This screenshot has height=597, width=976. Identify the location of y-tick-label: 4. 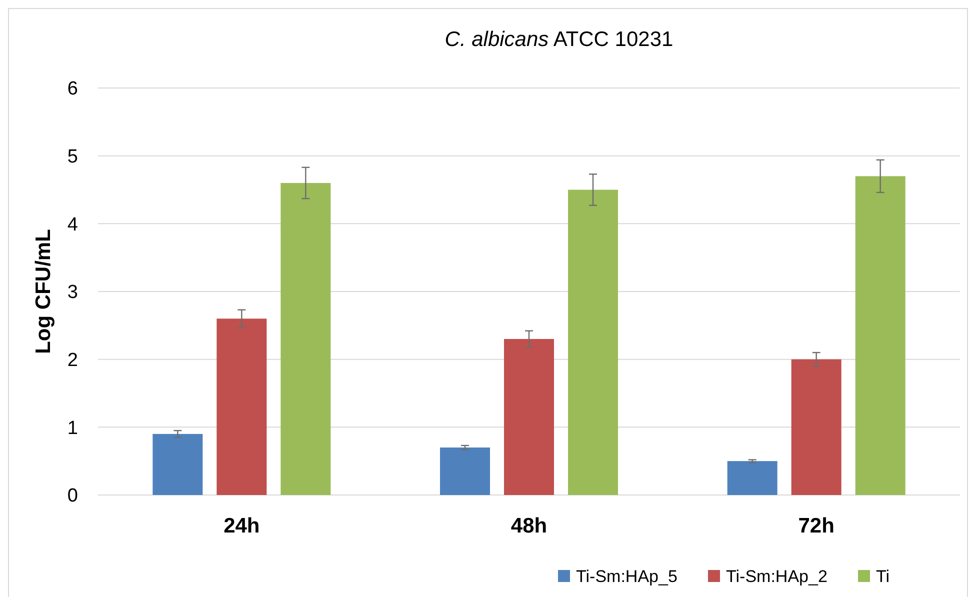
(72, 225).